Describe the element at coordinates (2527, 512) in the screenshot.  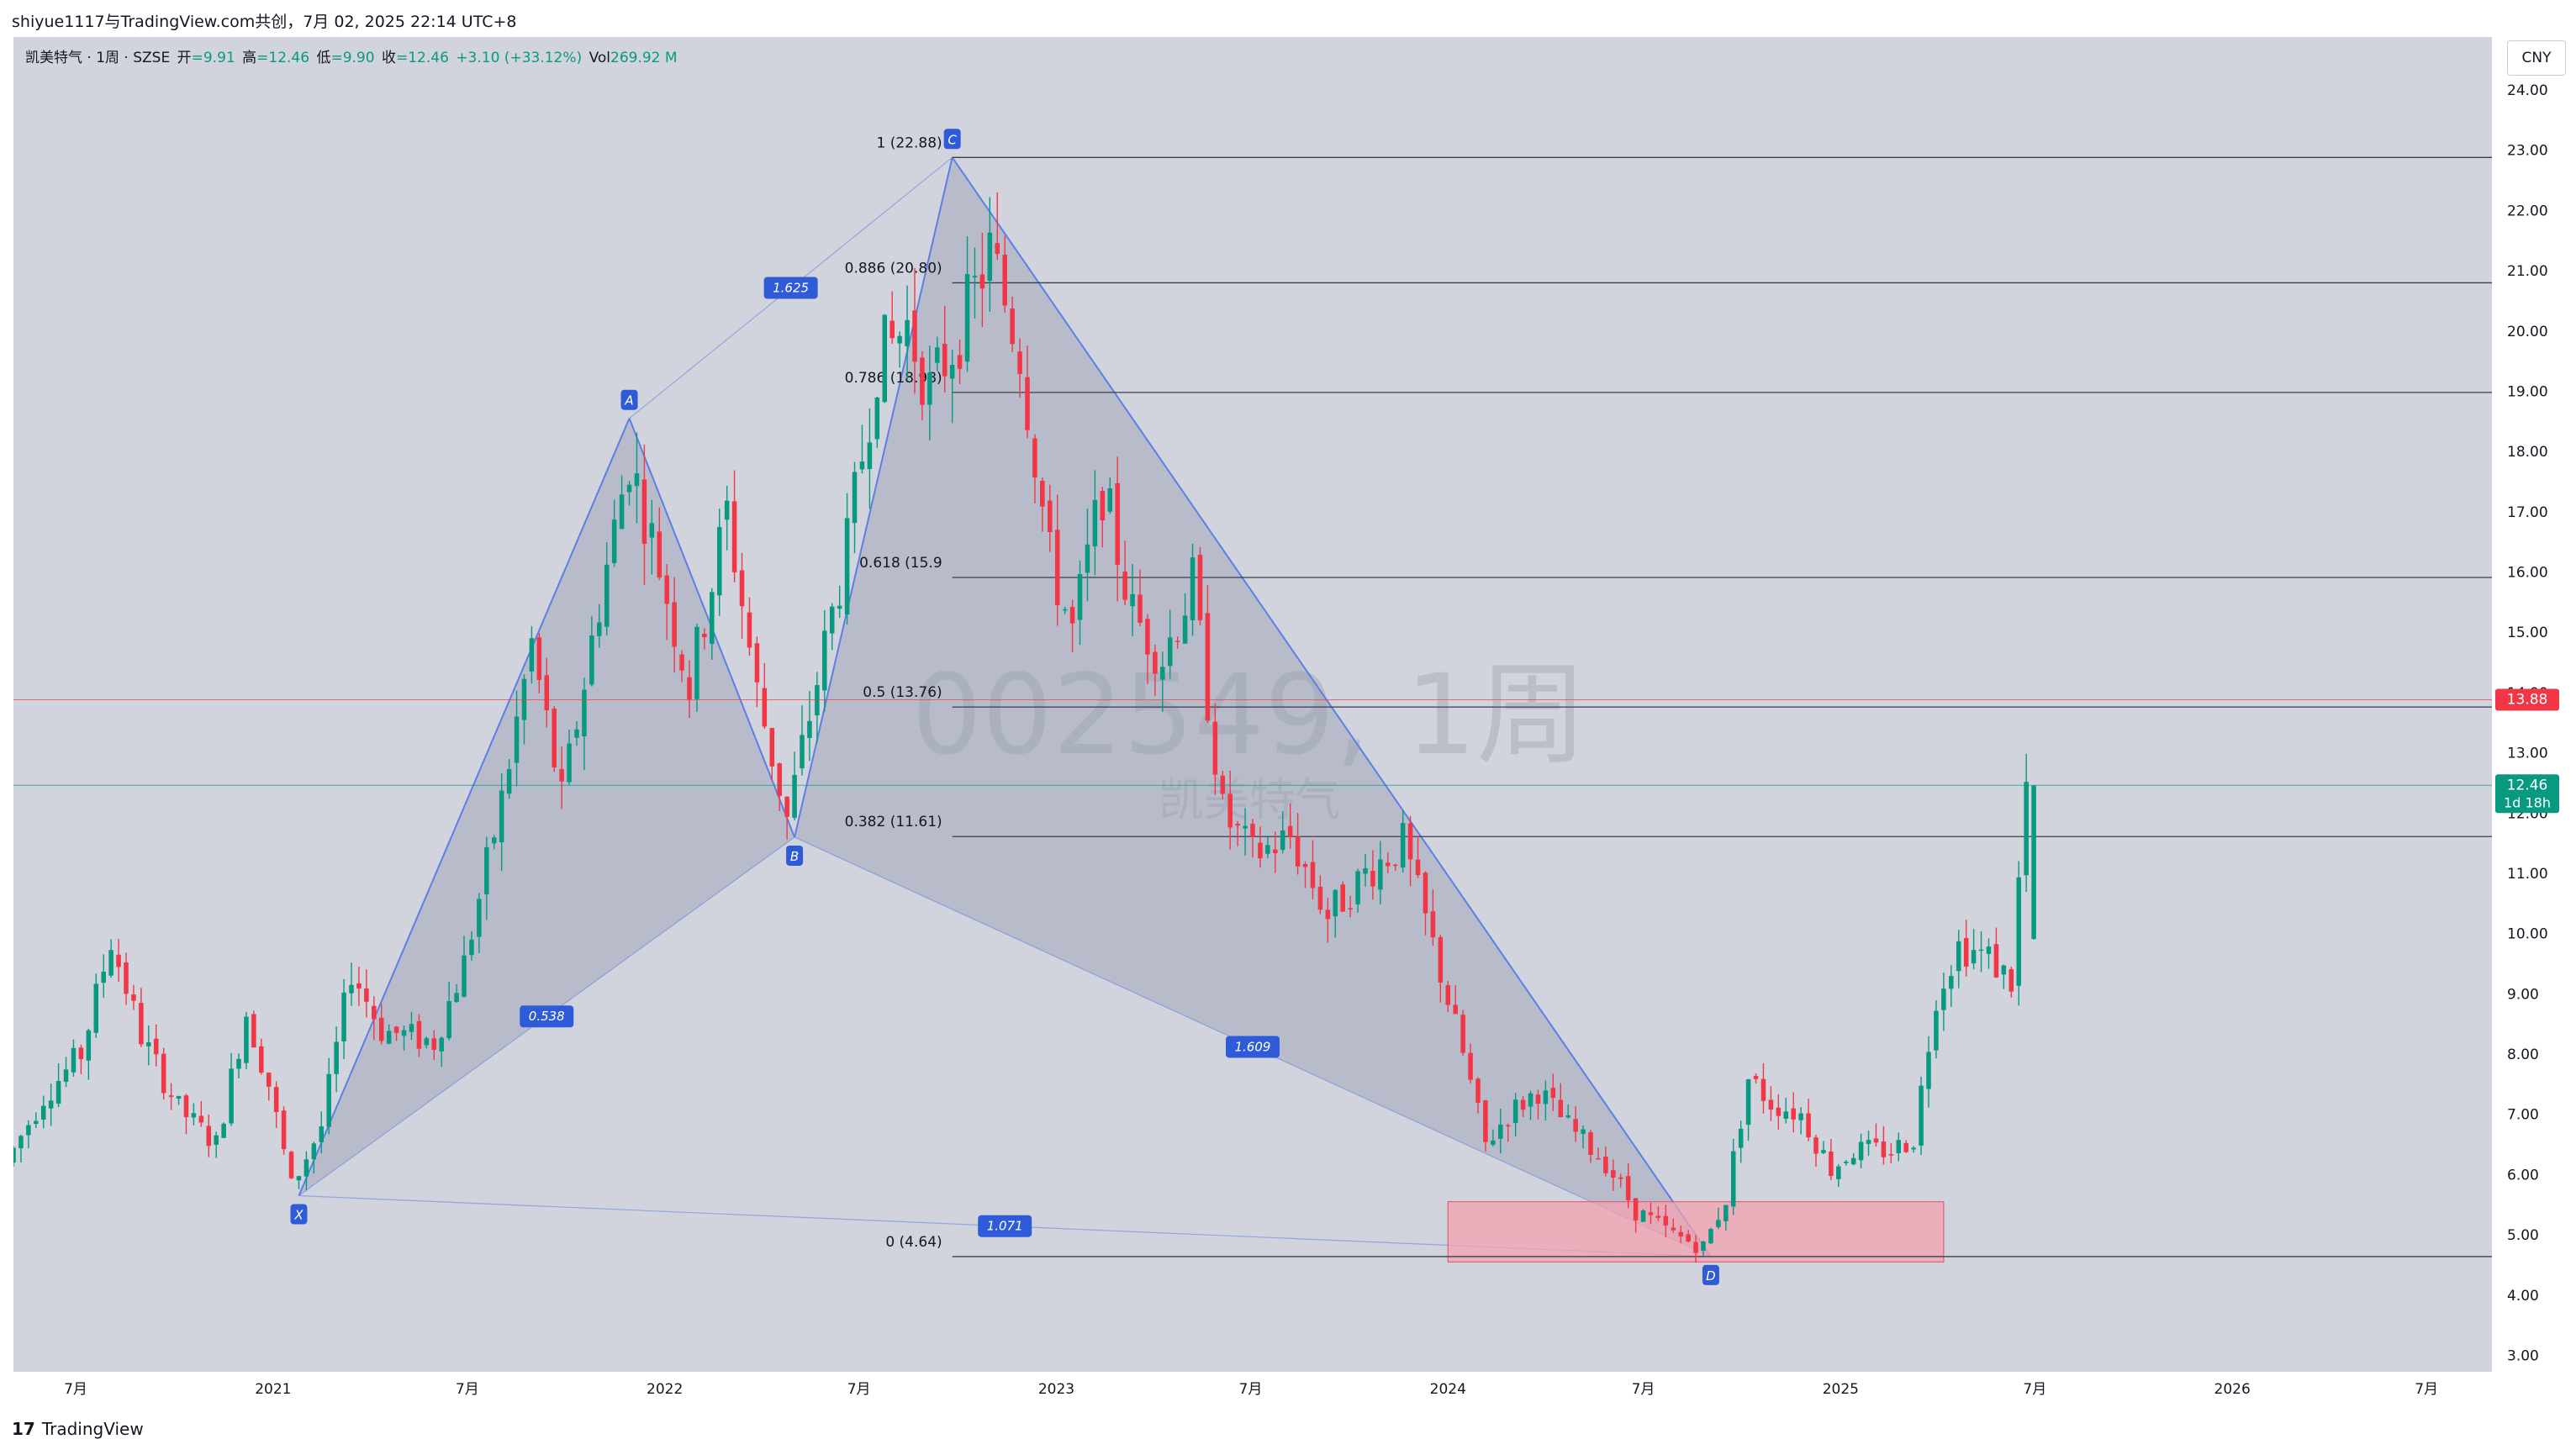
I see `y-tick-label: 17.00` at that location.